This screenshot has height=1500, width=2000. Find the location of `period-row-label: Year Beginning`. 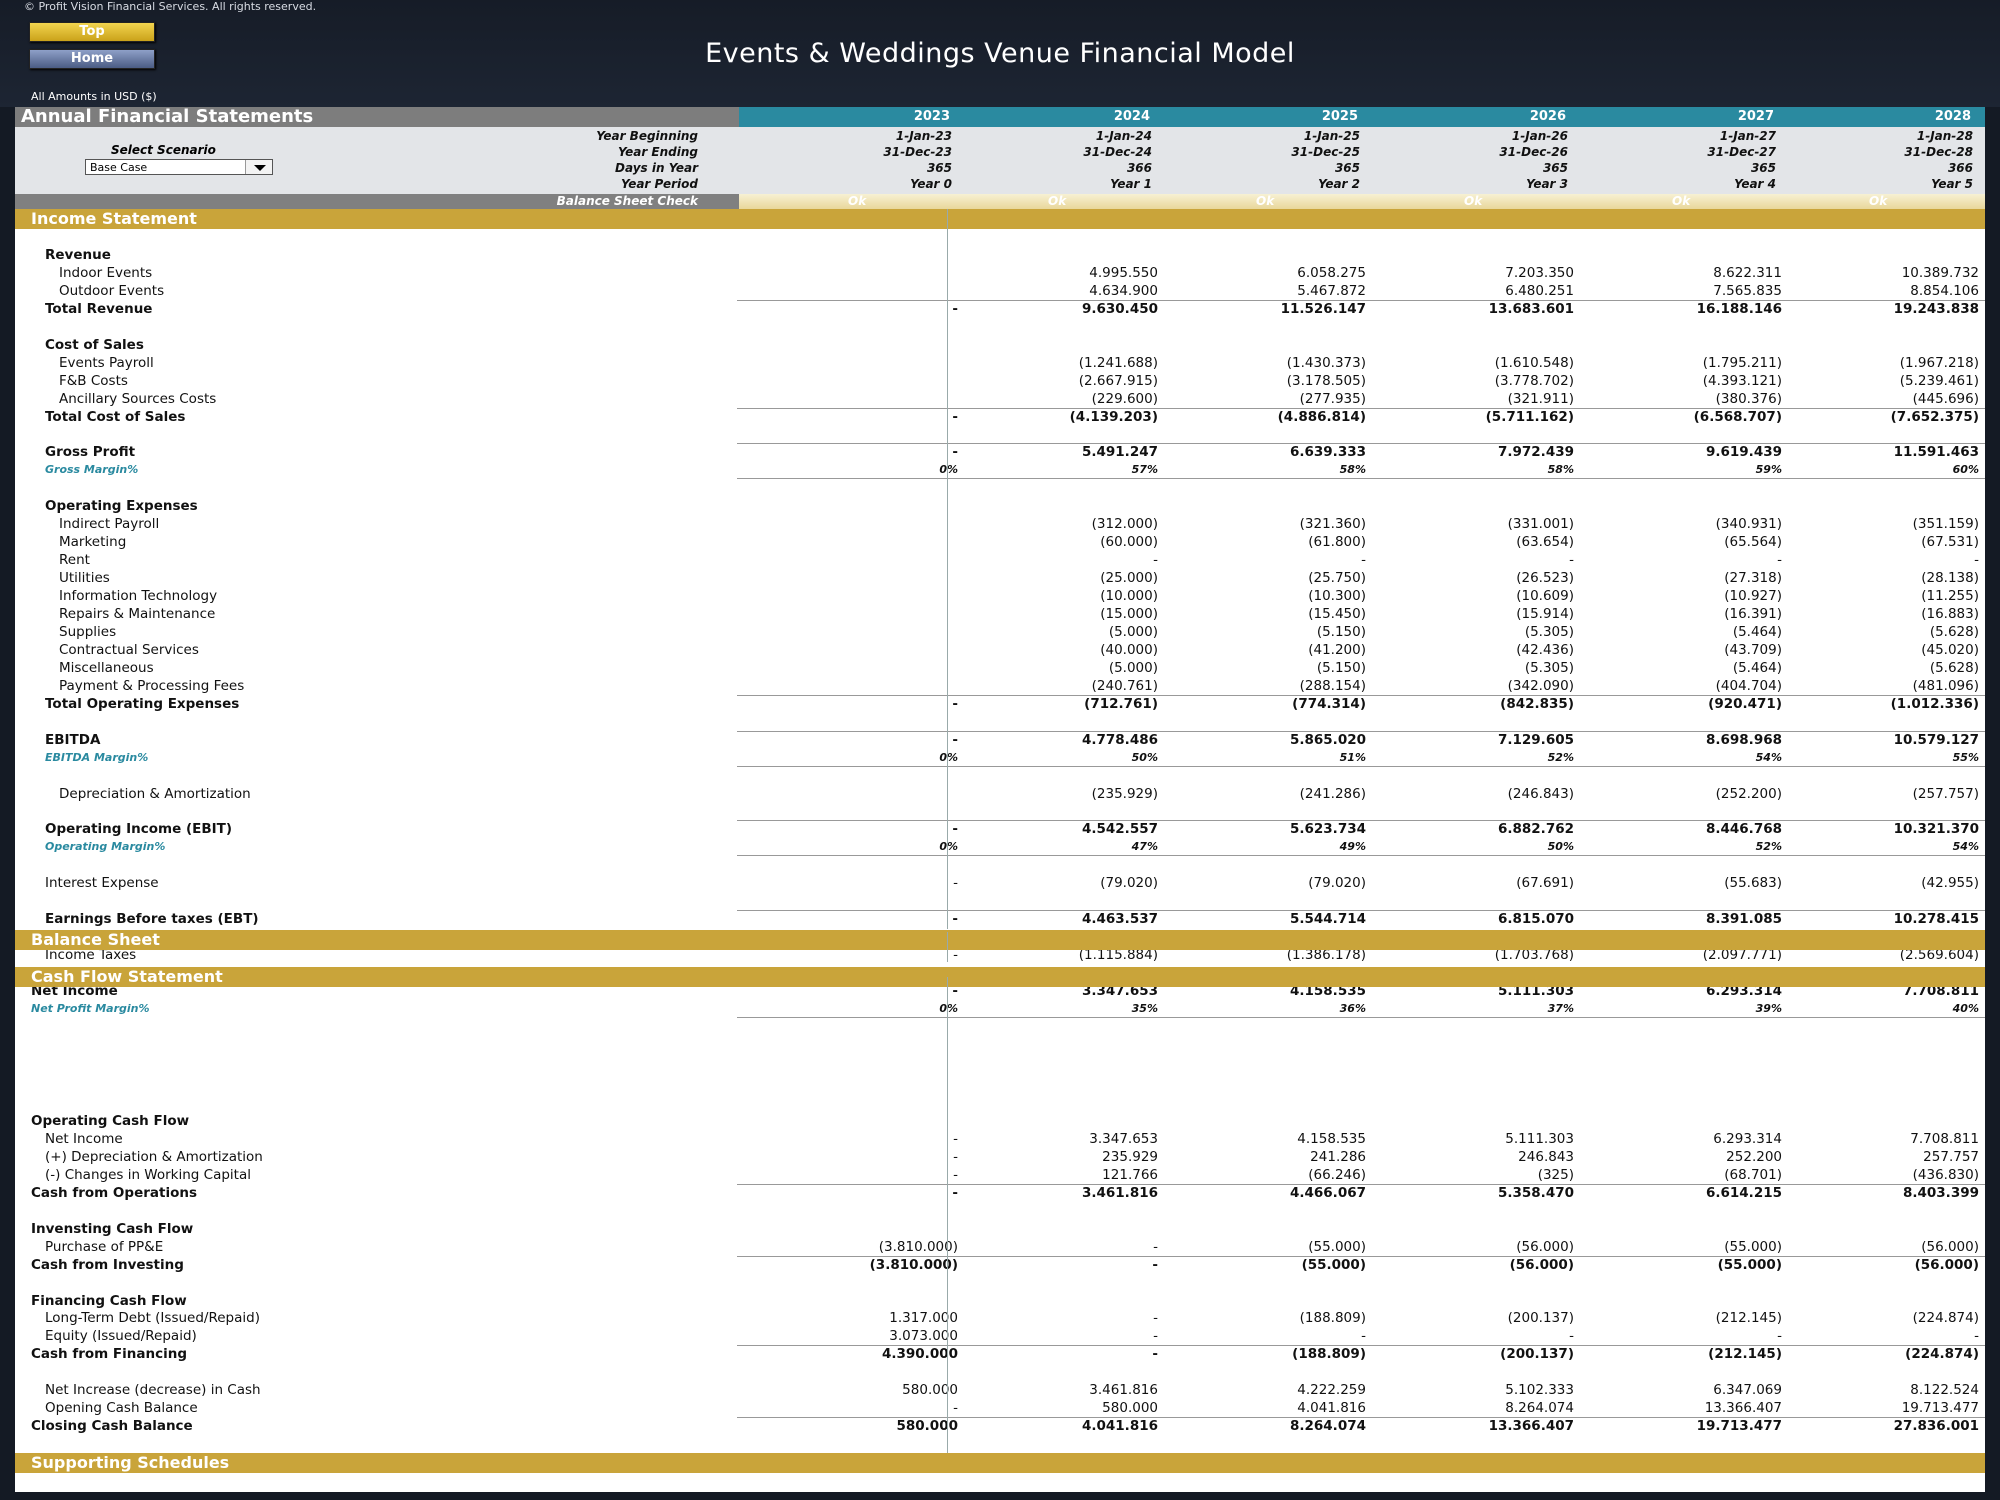

period-row-label: Year Beginning is located at coordinates (647, 136).